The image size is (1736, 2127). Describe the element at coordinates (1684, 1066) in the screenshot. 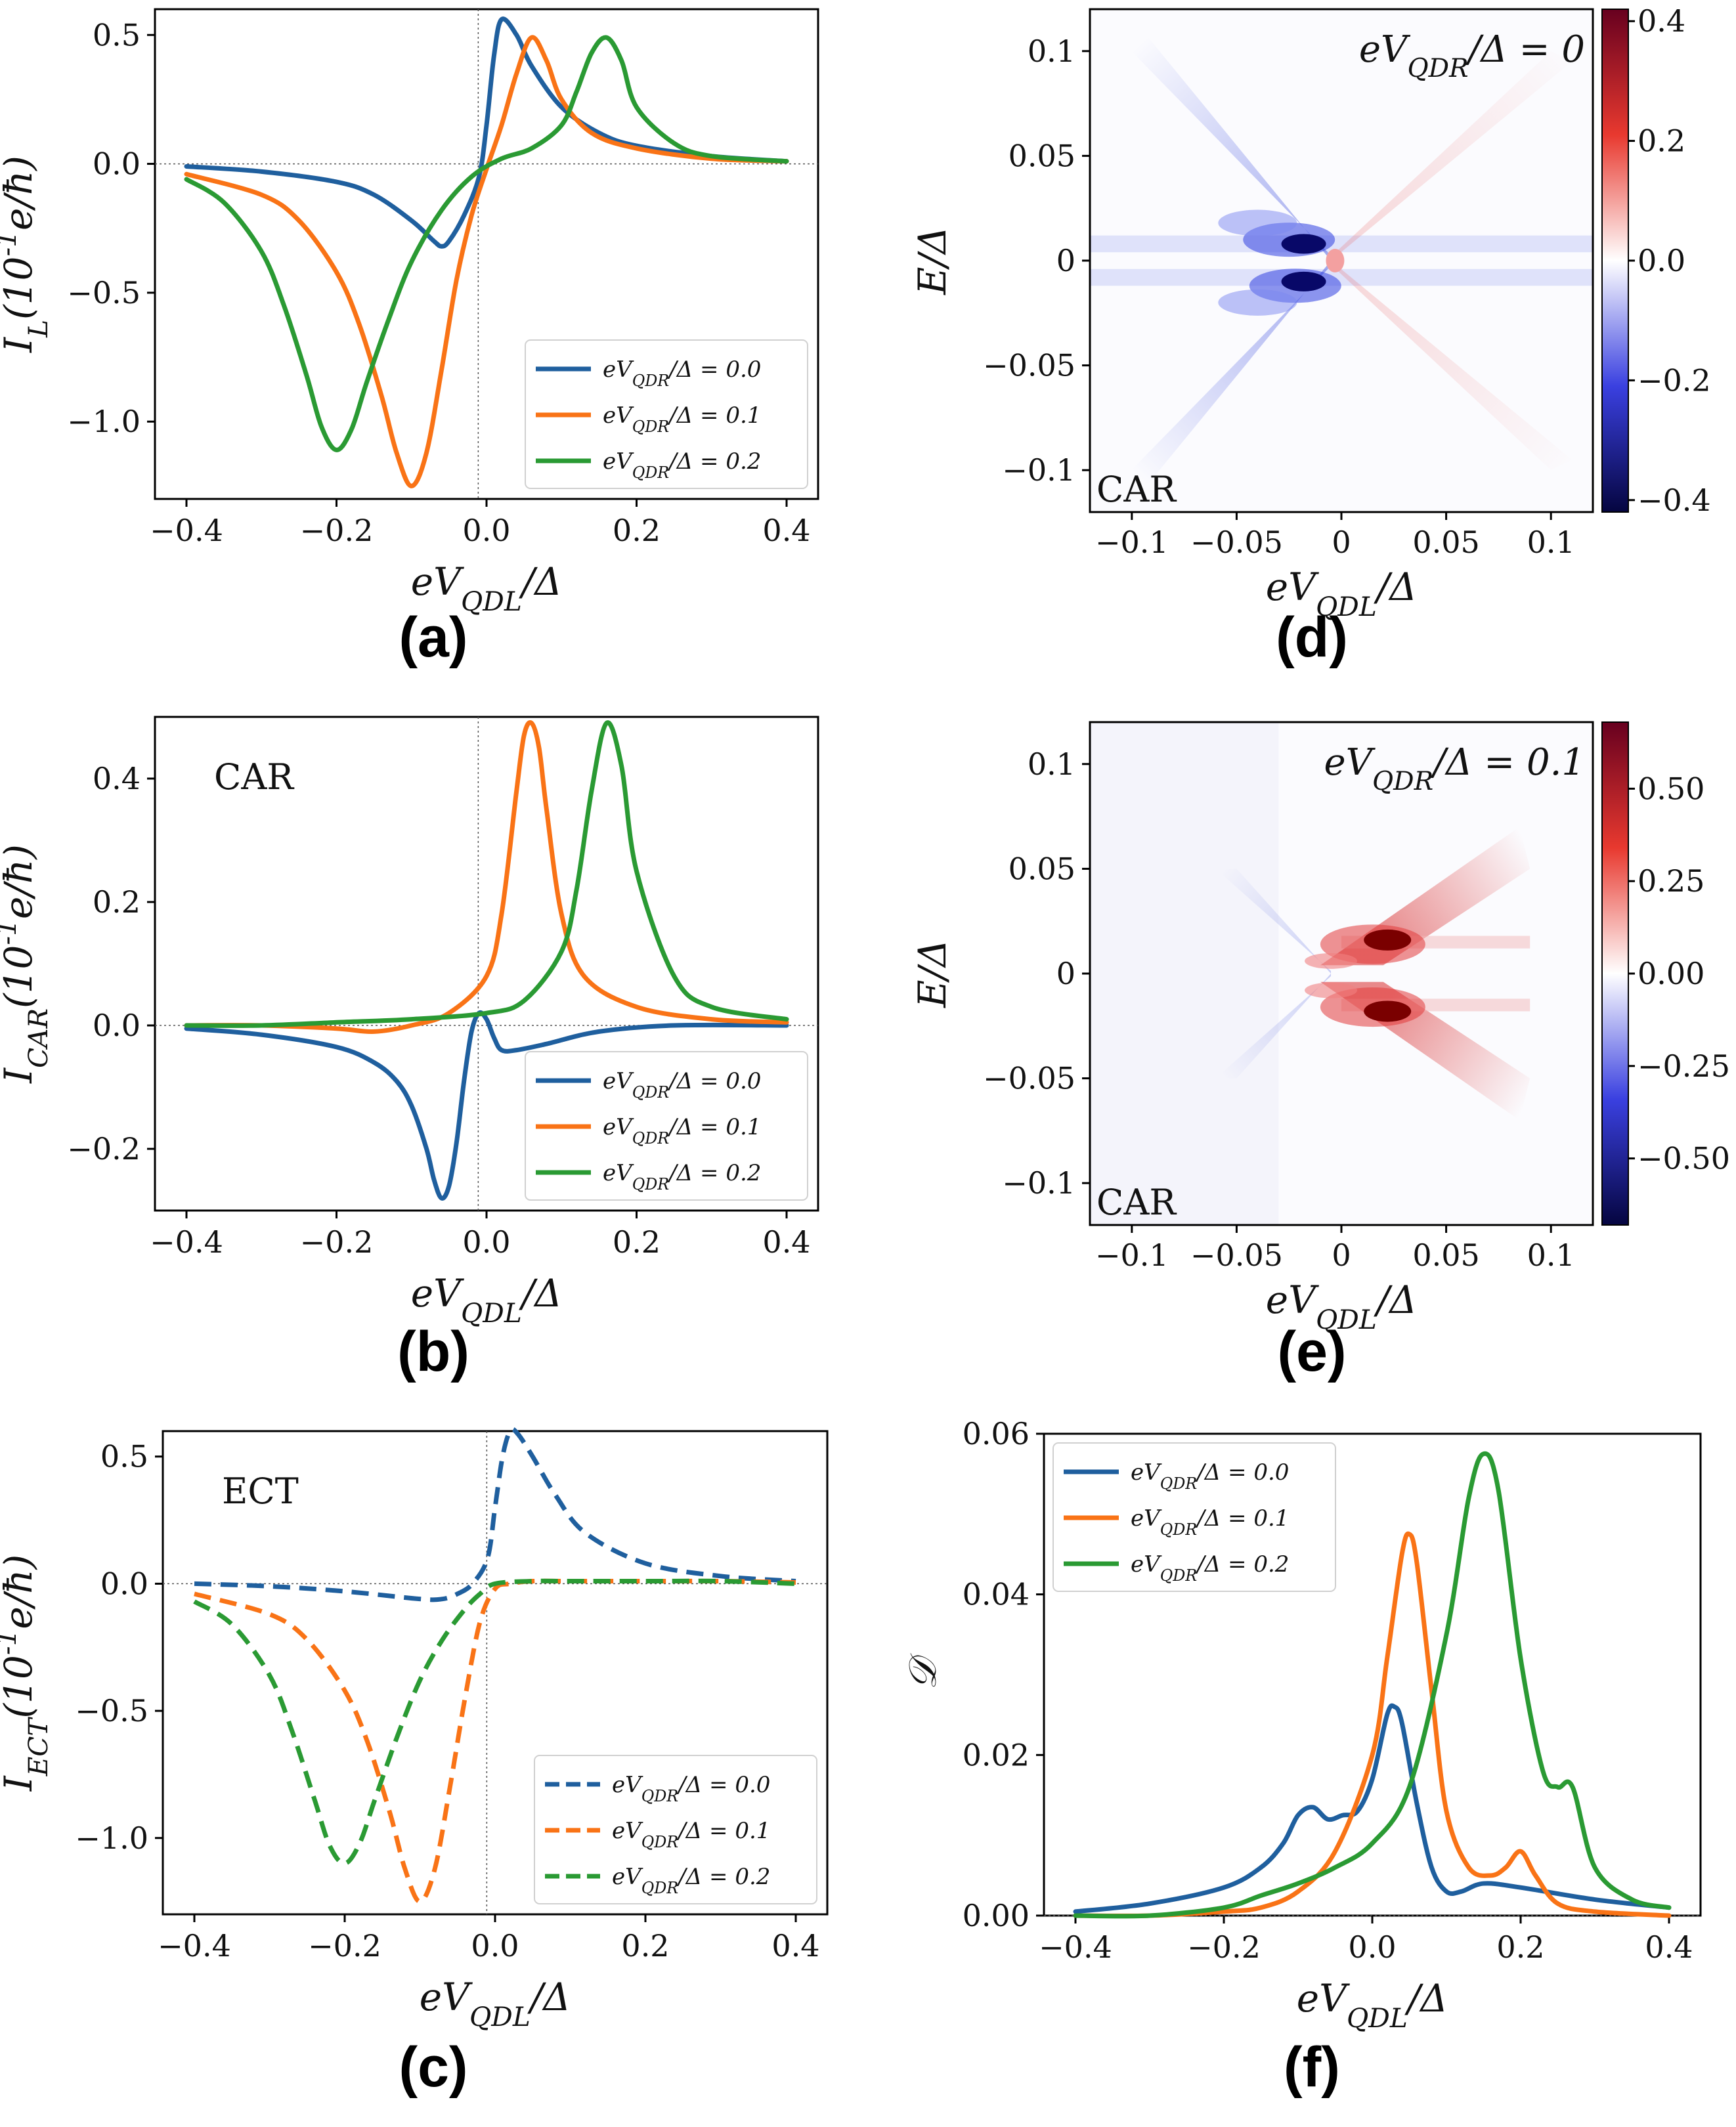

I see `colorbar-tick-label: −0.25` at that location.